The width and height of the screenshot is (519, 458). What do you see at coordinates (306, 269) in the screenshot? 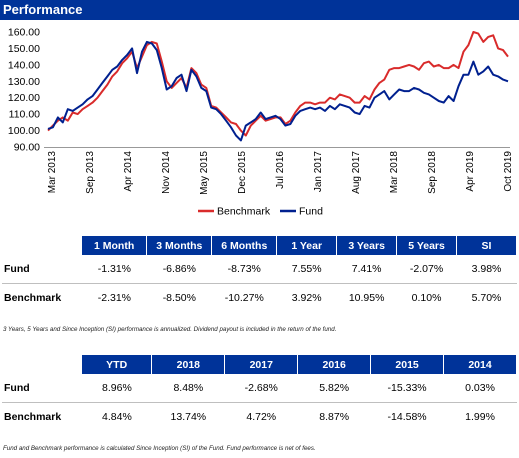
I see `table-cell: 7.55%` at bounding box center [306, 269].